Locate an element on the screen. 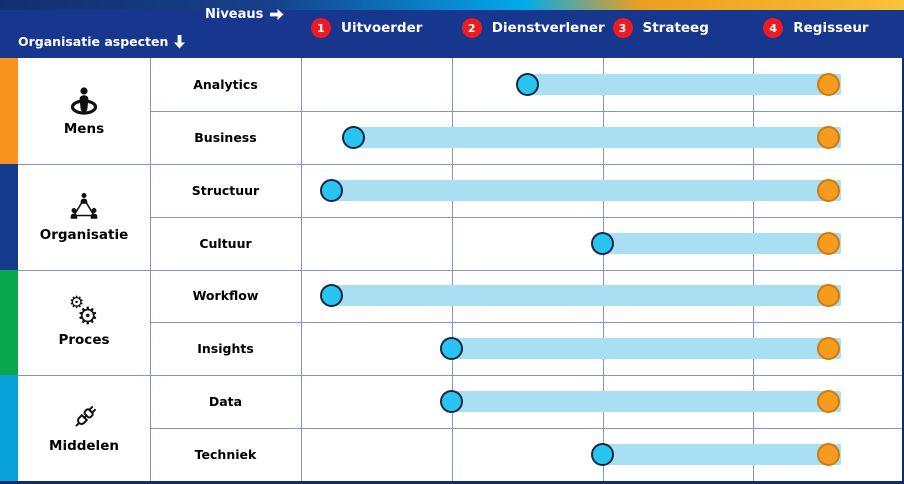 The image size is (904, 484). plug-icon is located at coordinates (84, 418).